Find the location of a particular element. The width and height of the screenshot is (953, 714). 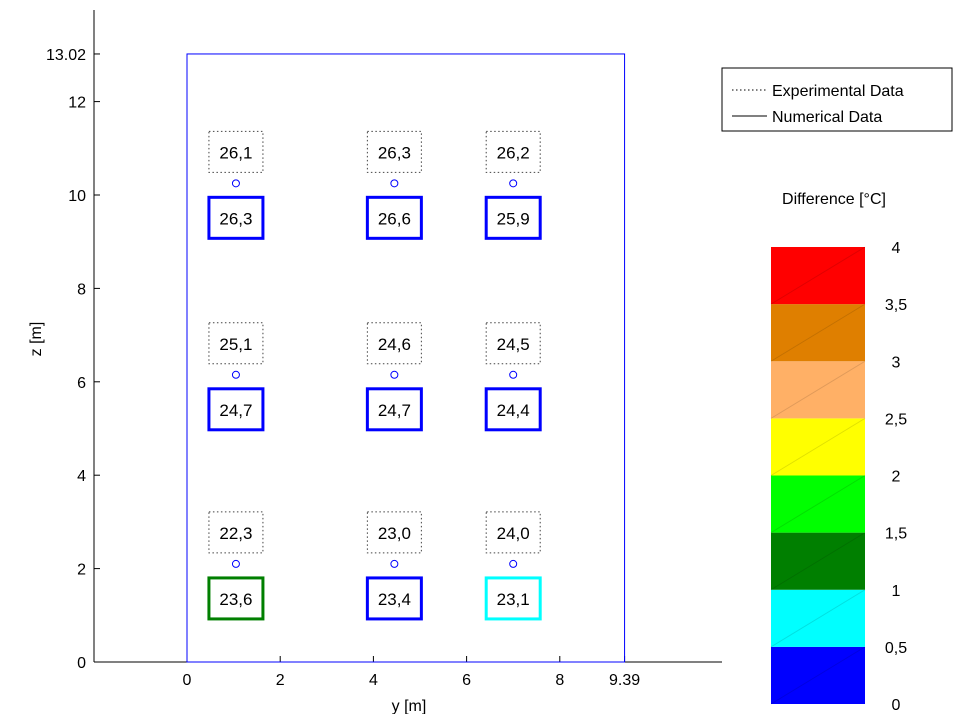

legend-experimental-label: Experimental Data is located at coordinates (838, 91).